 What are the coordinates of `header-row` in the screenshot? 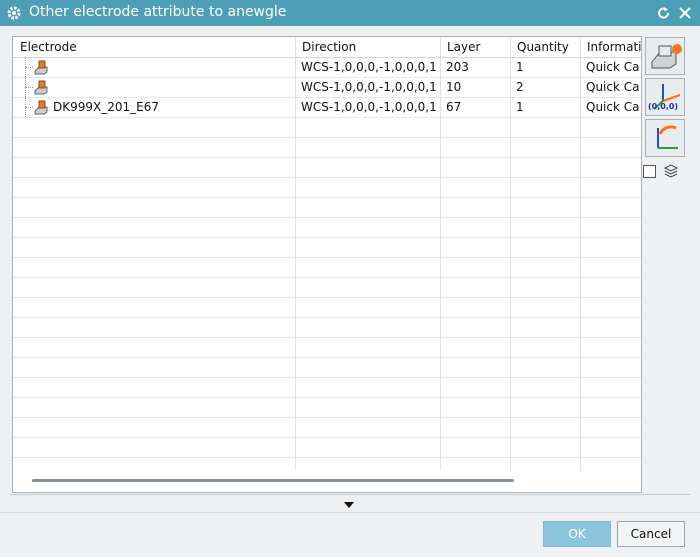 It's located at (327, 47).